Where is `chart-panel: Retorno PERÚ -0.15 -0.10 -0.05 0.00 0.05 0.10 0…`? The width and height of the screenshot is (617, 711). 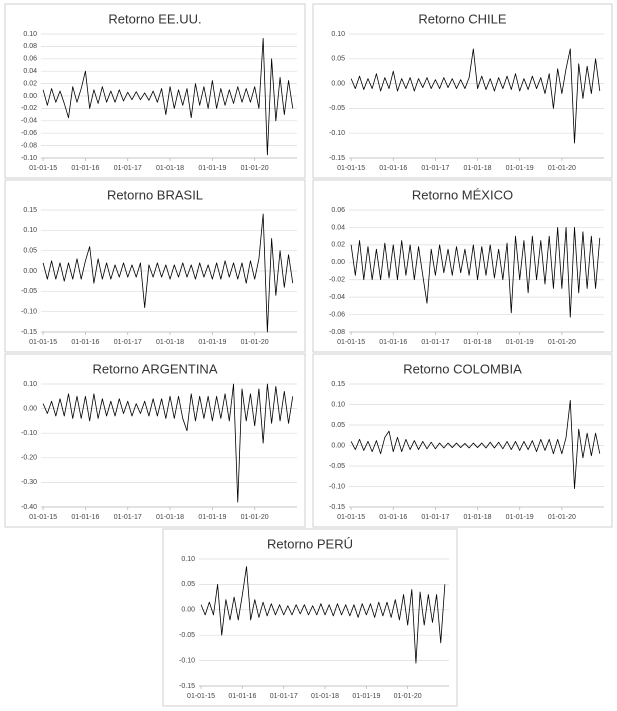 chart-panel: Retorno PERÚ -0.15 -0.10 -0.05 0.00 0.05 0.10 0… is located at coordinates (310, 617).